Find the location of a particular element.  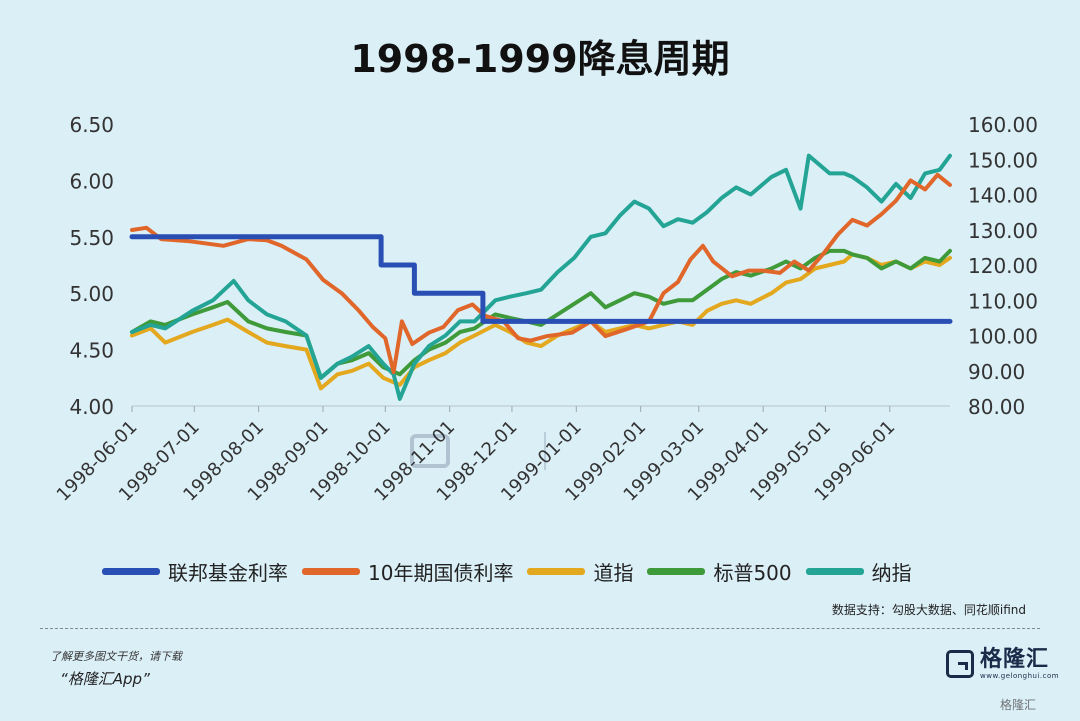

legend-item: 道指 is located at coordinates (580, 571).